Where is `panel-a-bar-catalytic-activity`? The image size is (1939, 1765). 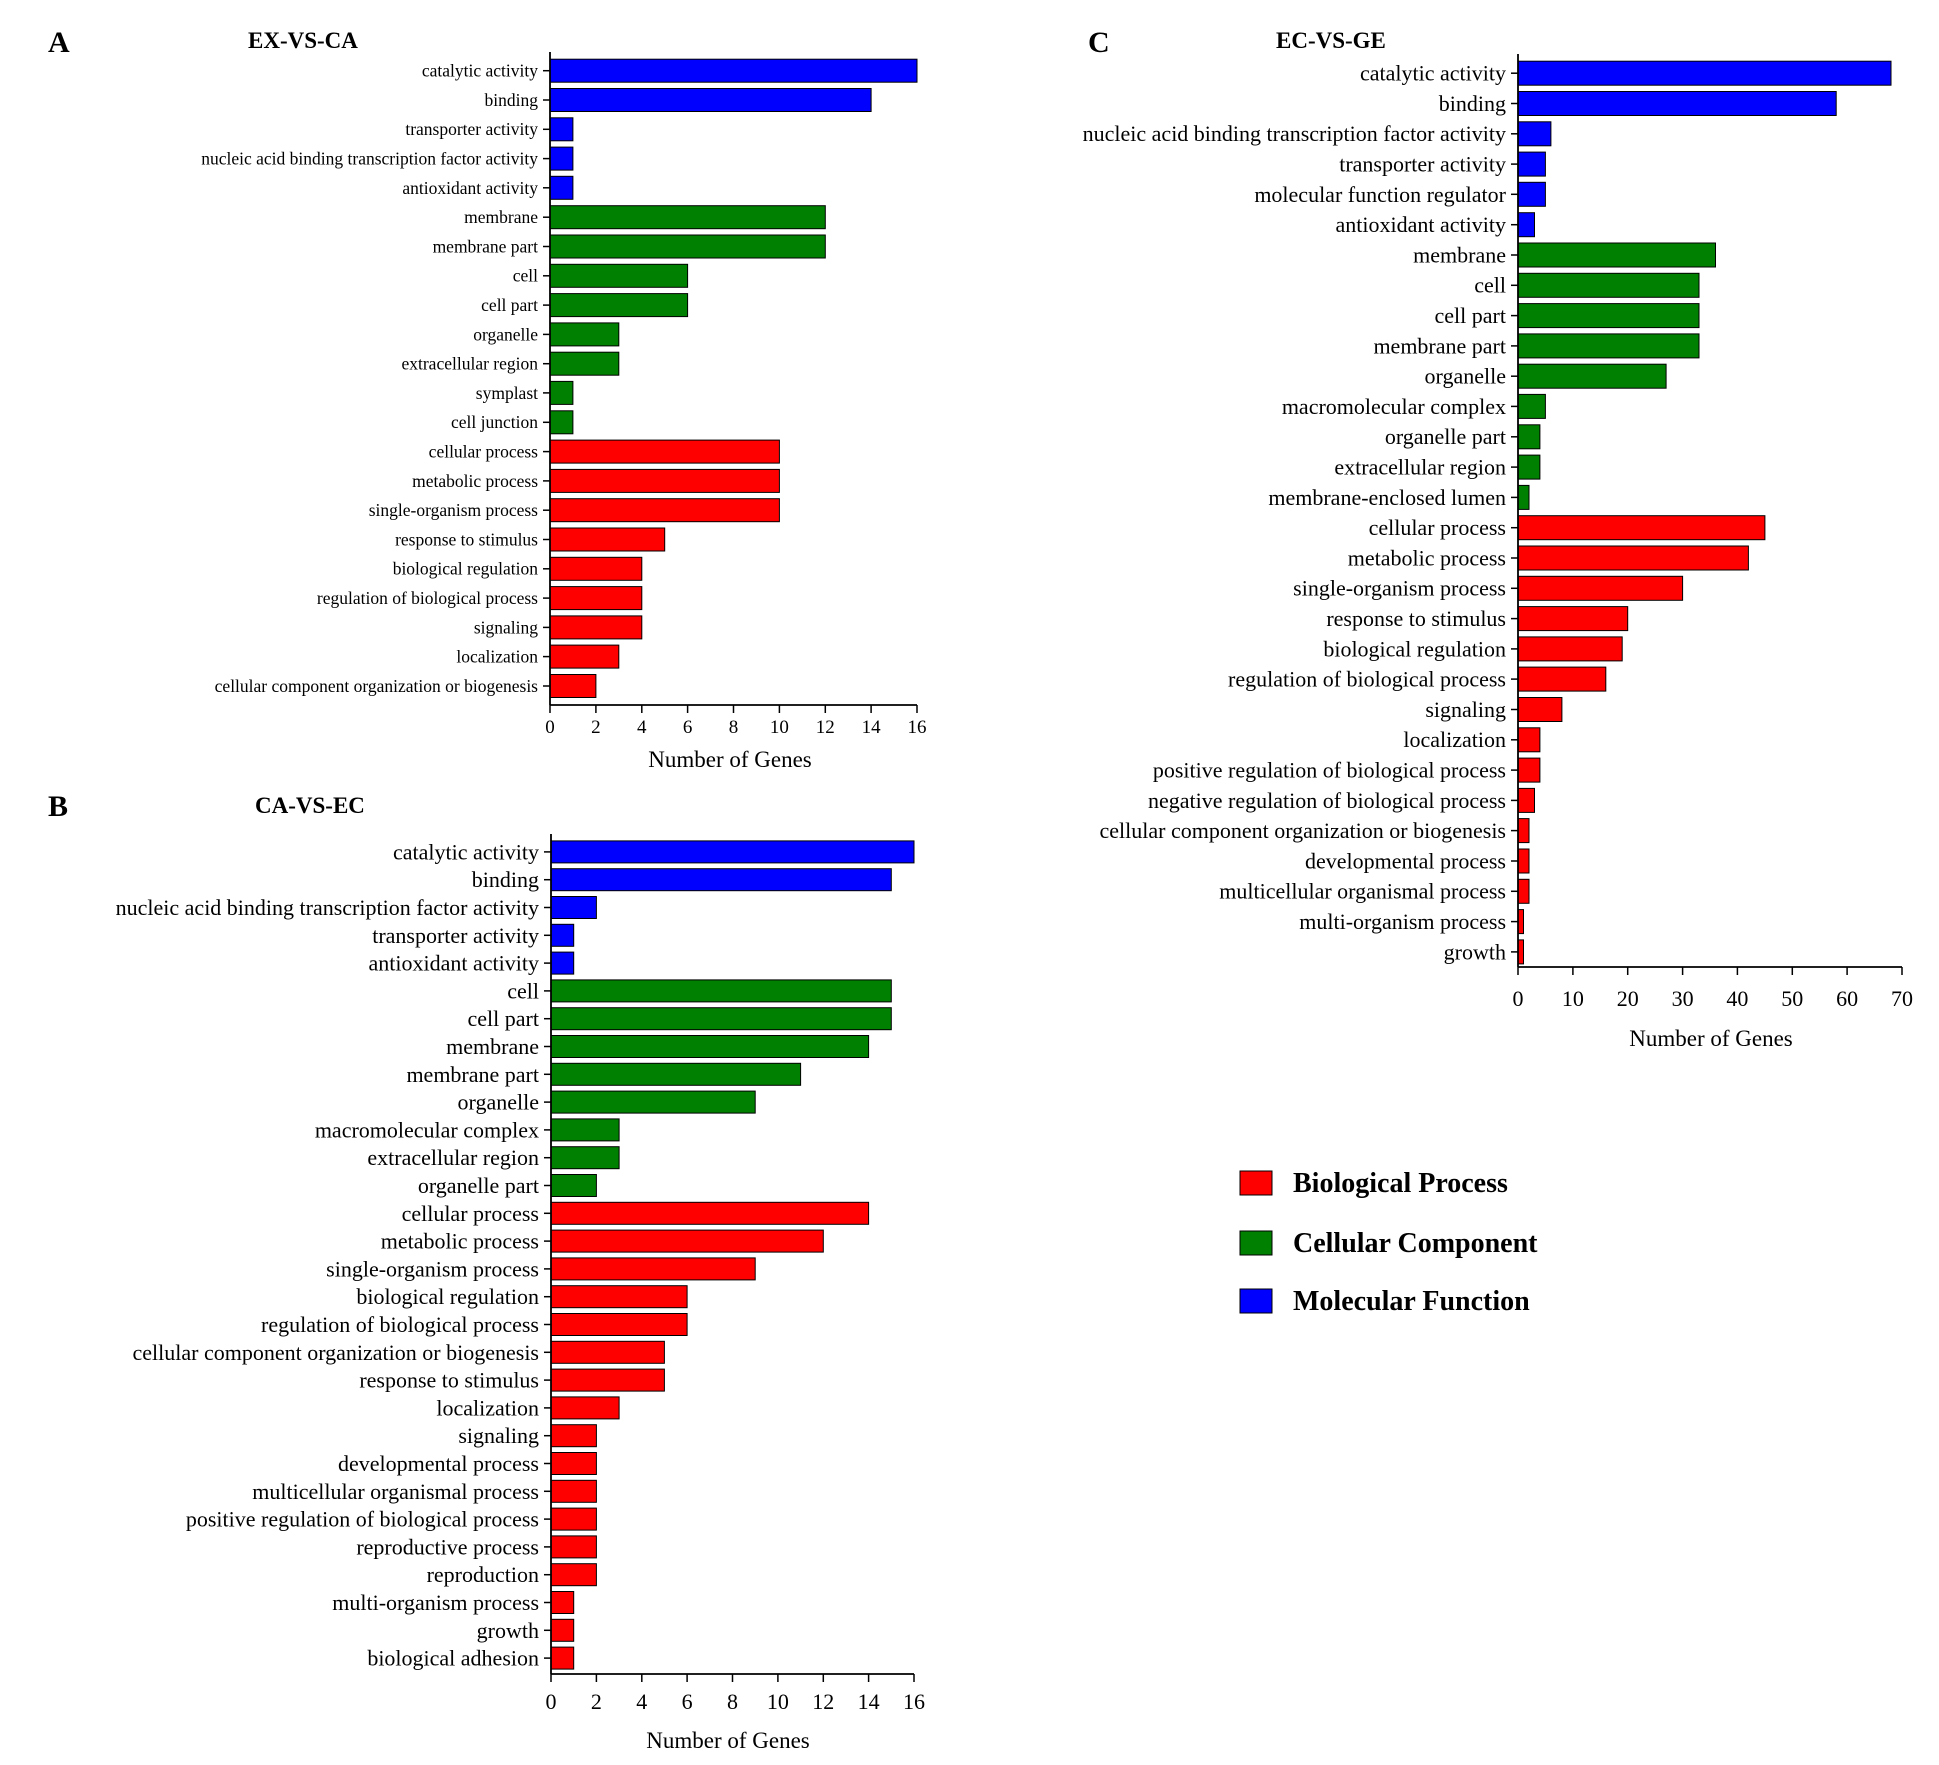 panel-a-bar-catalytic-activity is located at coordinates (733, 70).